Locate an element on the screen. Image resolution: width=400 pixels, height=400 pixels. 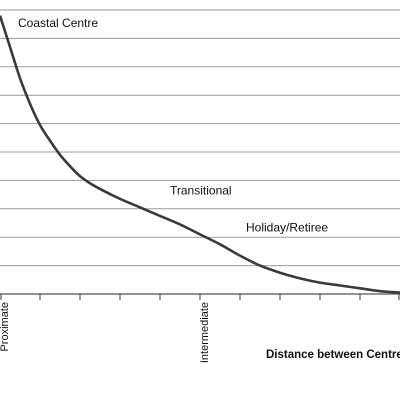
annotation-0: Coastal Centre is located at coordinates (58, 23).